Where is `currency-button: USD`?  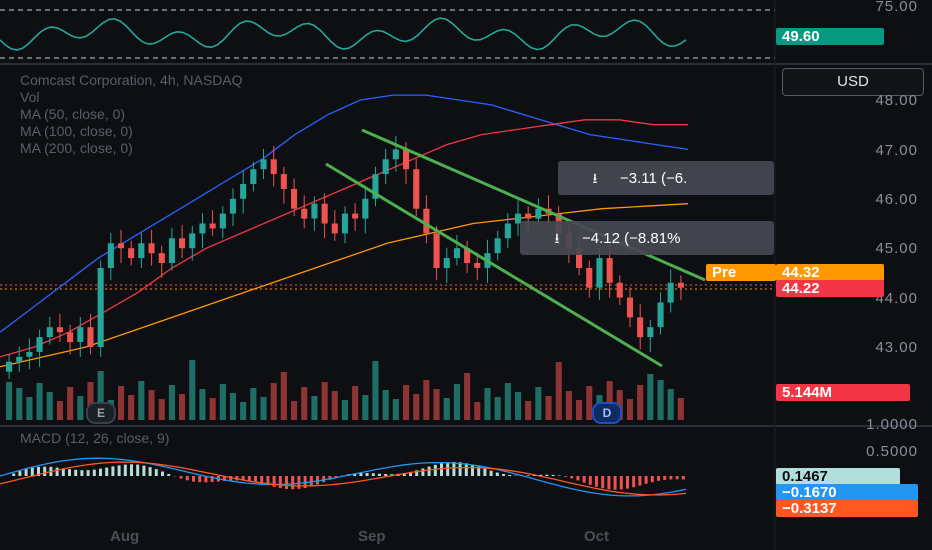 currency-button: USD is located at coordinates (853, 82).